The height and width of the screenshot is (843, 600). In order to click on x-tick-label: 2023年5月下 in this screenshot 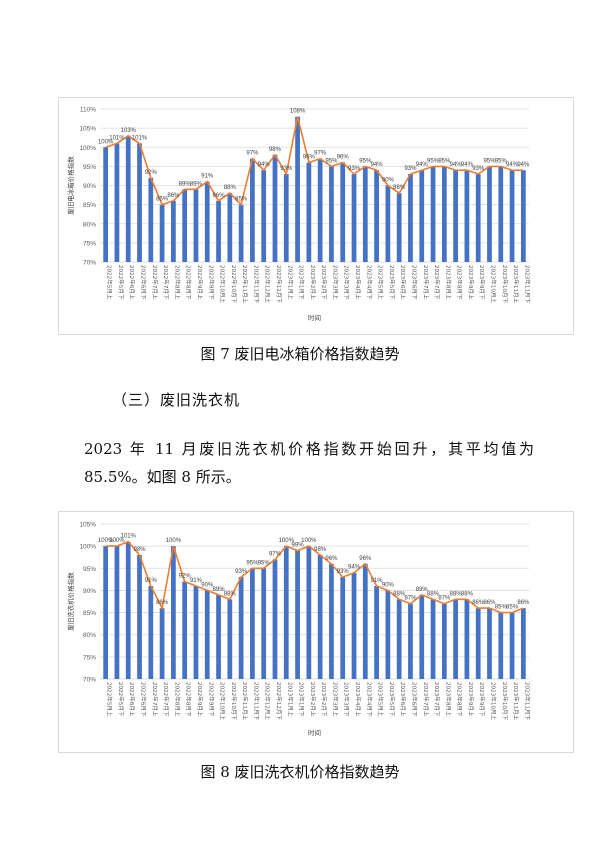, I will do `click(392, 699)`.